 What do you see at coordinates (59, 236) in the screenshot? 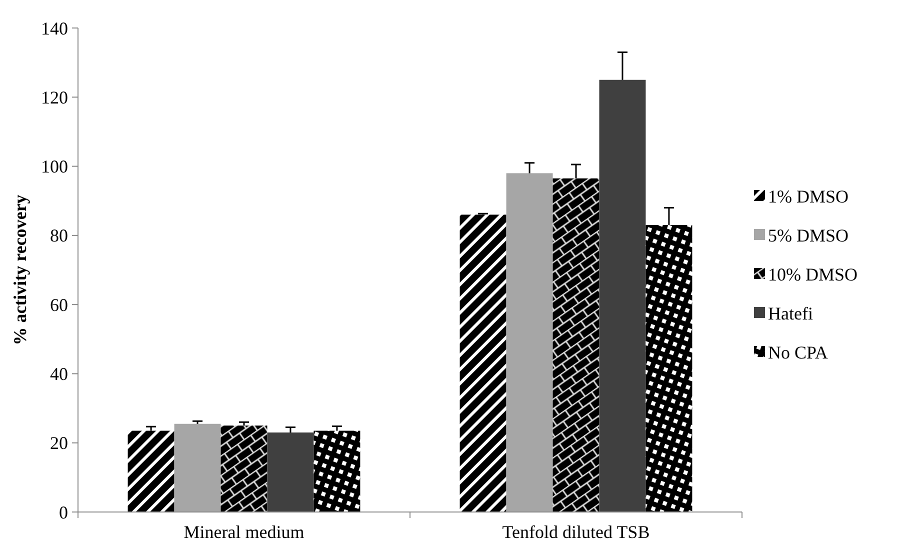
I see `y-tick-label: 80` at bounding box center [59, 236].